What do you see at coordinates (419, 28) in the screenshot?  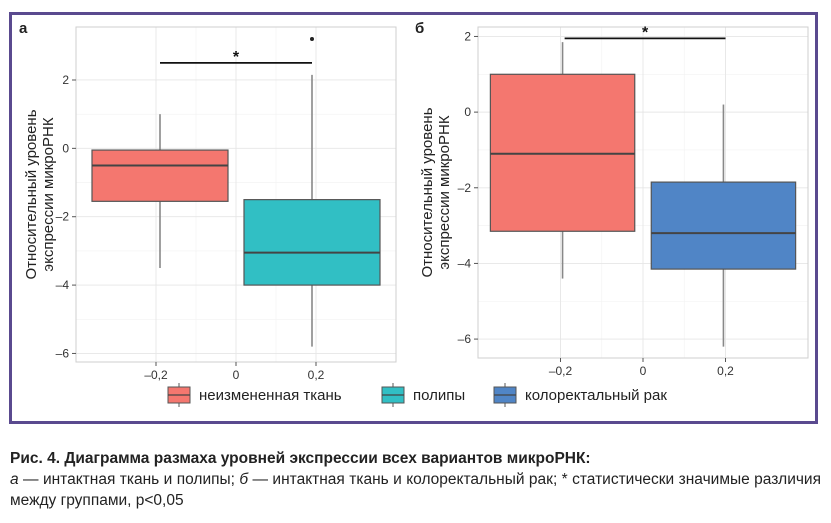 I see `panel-label: б` at bounding box center [419, 28].